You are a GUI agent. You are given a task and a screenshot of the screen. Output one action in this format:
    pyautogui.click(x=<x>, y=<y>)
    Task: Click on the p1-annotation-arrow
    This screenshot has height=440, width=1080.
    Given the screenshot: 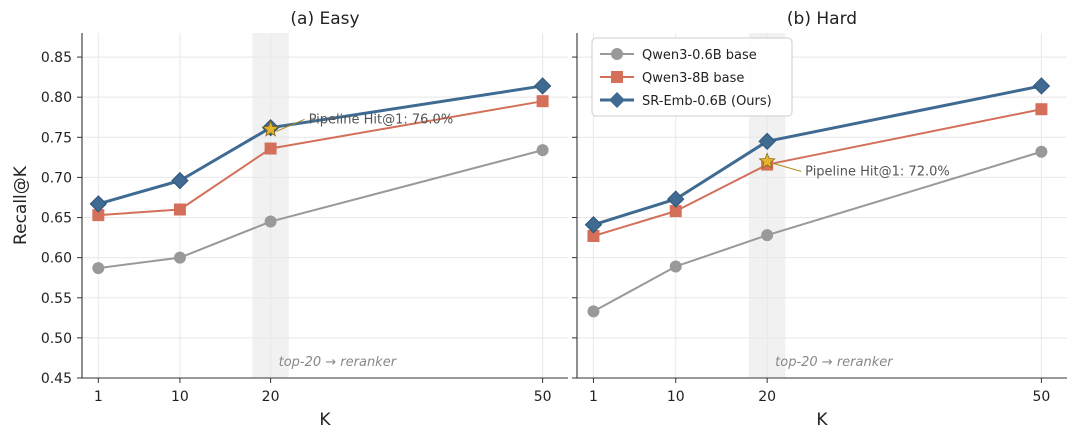 What is the action you would take?
    pyautogui.click(x=787, y=167)
    